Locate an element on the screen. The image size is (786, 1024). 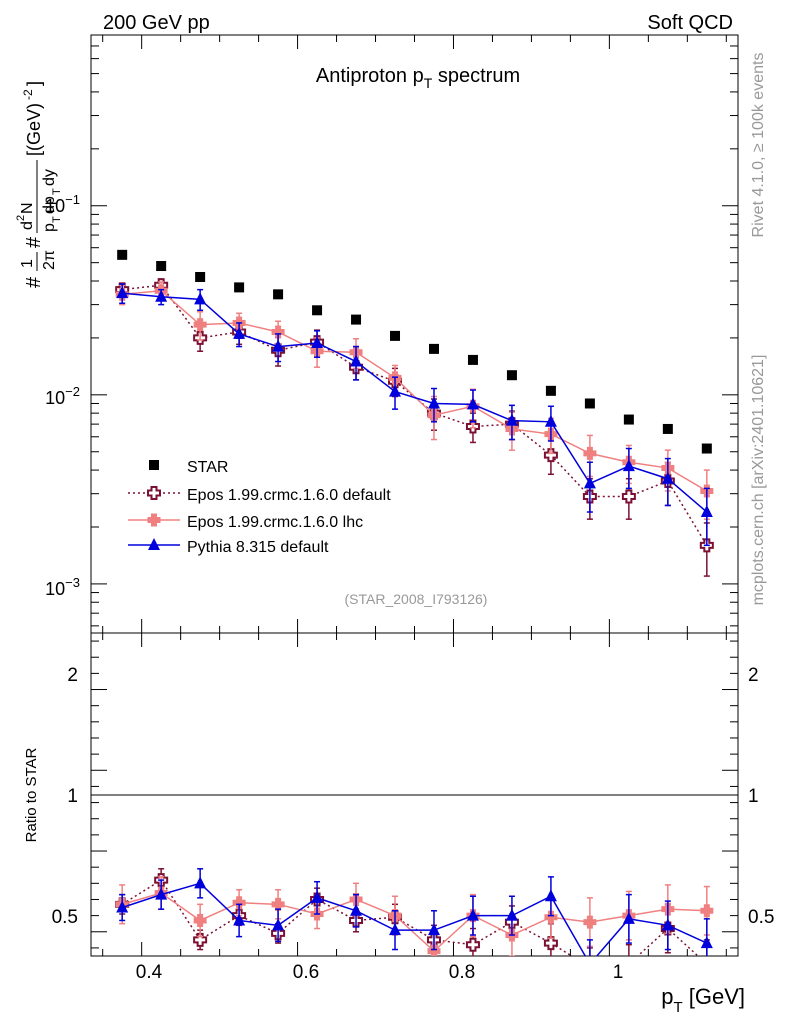
ratio-y-axis-label: Ratio to STAR is located at coordinates (31, 794).